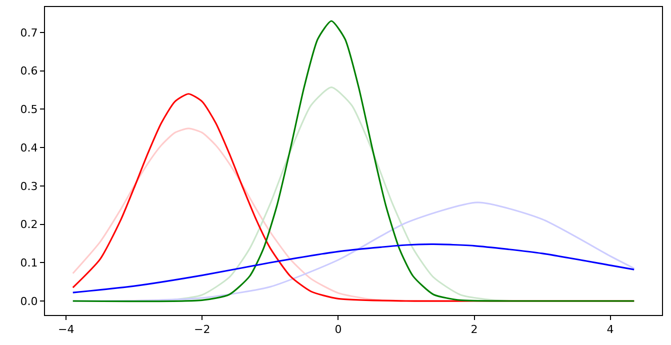  Describe the element at coordinates (29, 301) in the screenshot. I see `y-tick-label: 0.0` at that location.